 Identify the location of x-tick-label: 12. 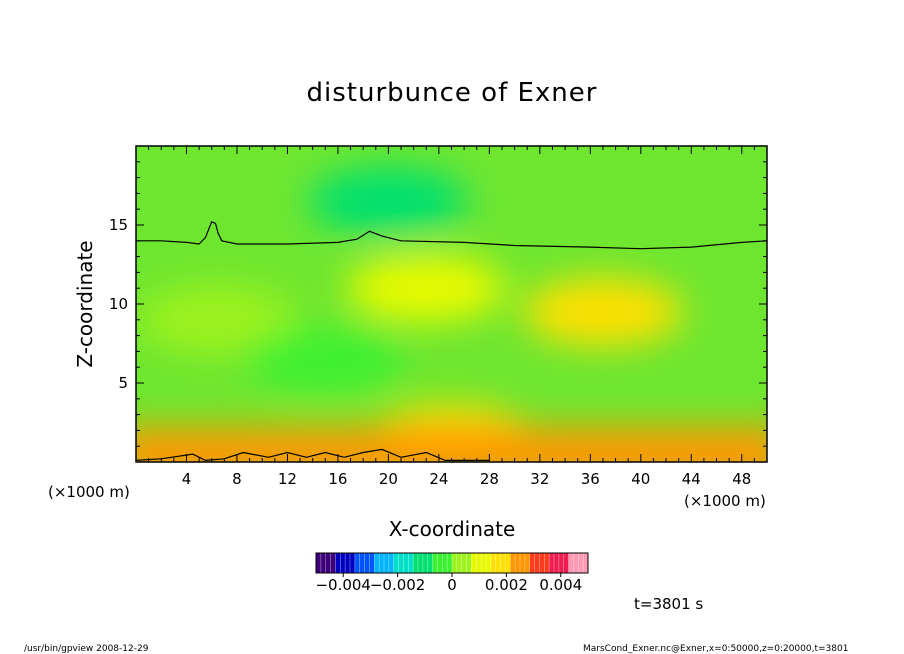
(287, 479).